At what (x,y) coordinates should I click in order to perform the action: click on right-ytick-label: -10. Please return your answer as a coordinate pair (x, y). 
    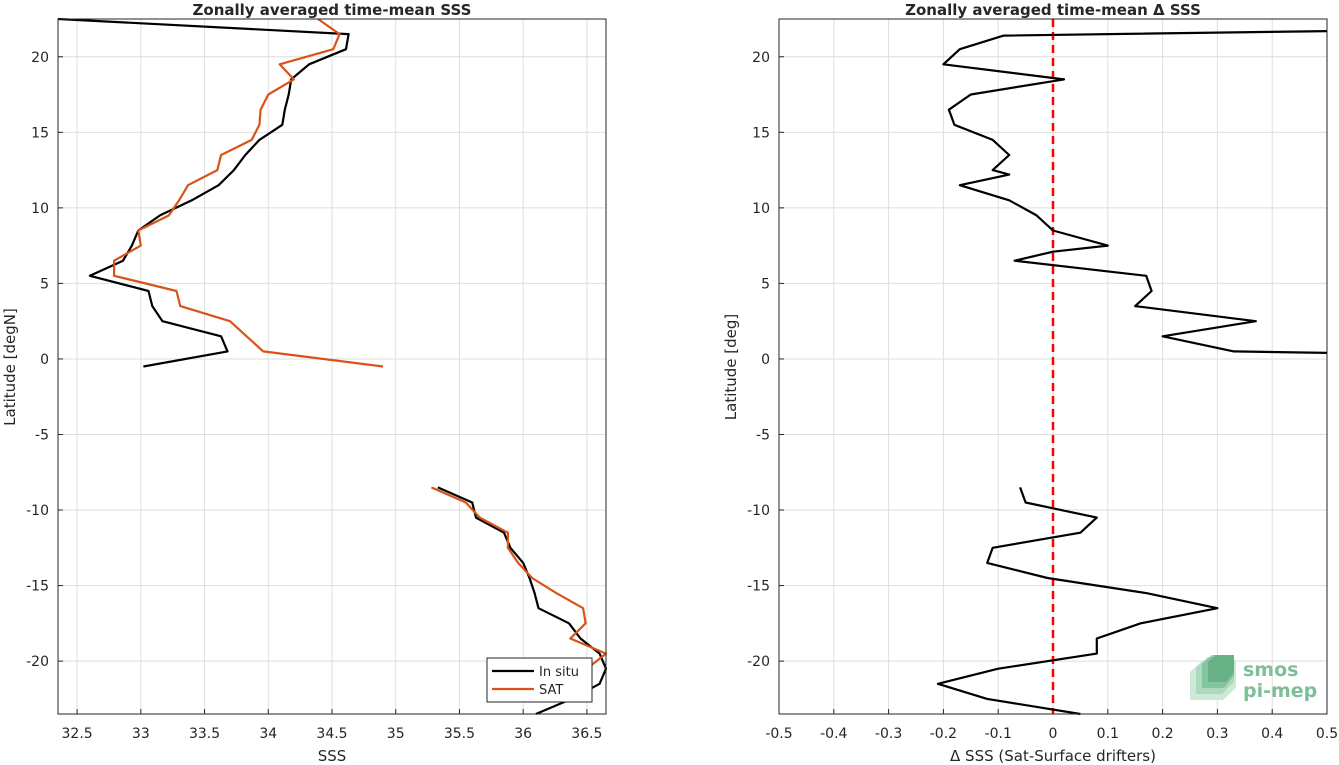
    Looking at the image, I should click on (758, 511).